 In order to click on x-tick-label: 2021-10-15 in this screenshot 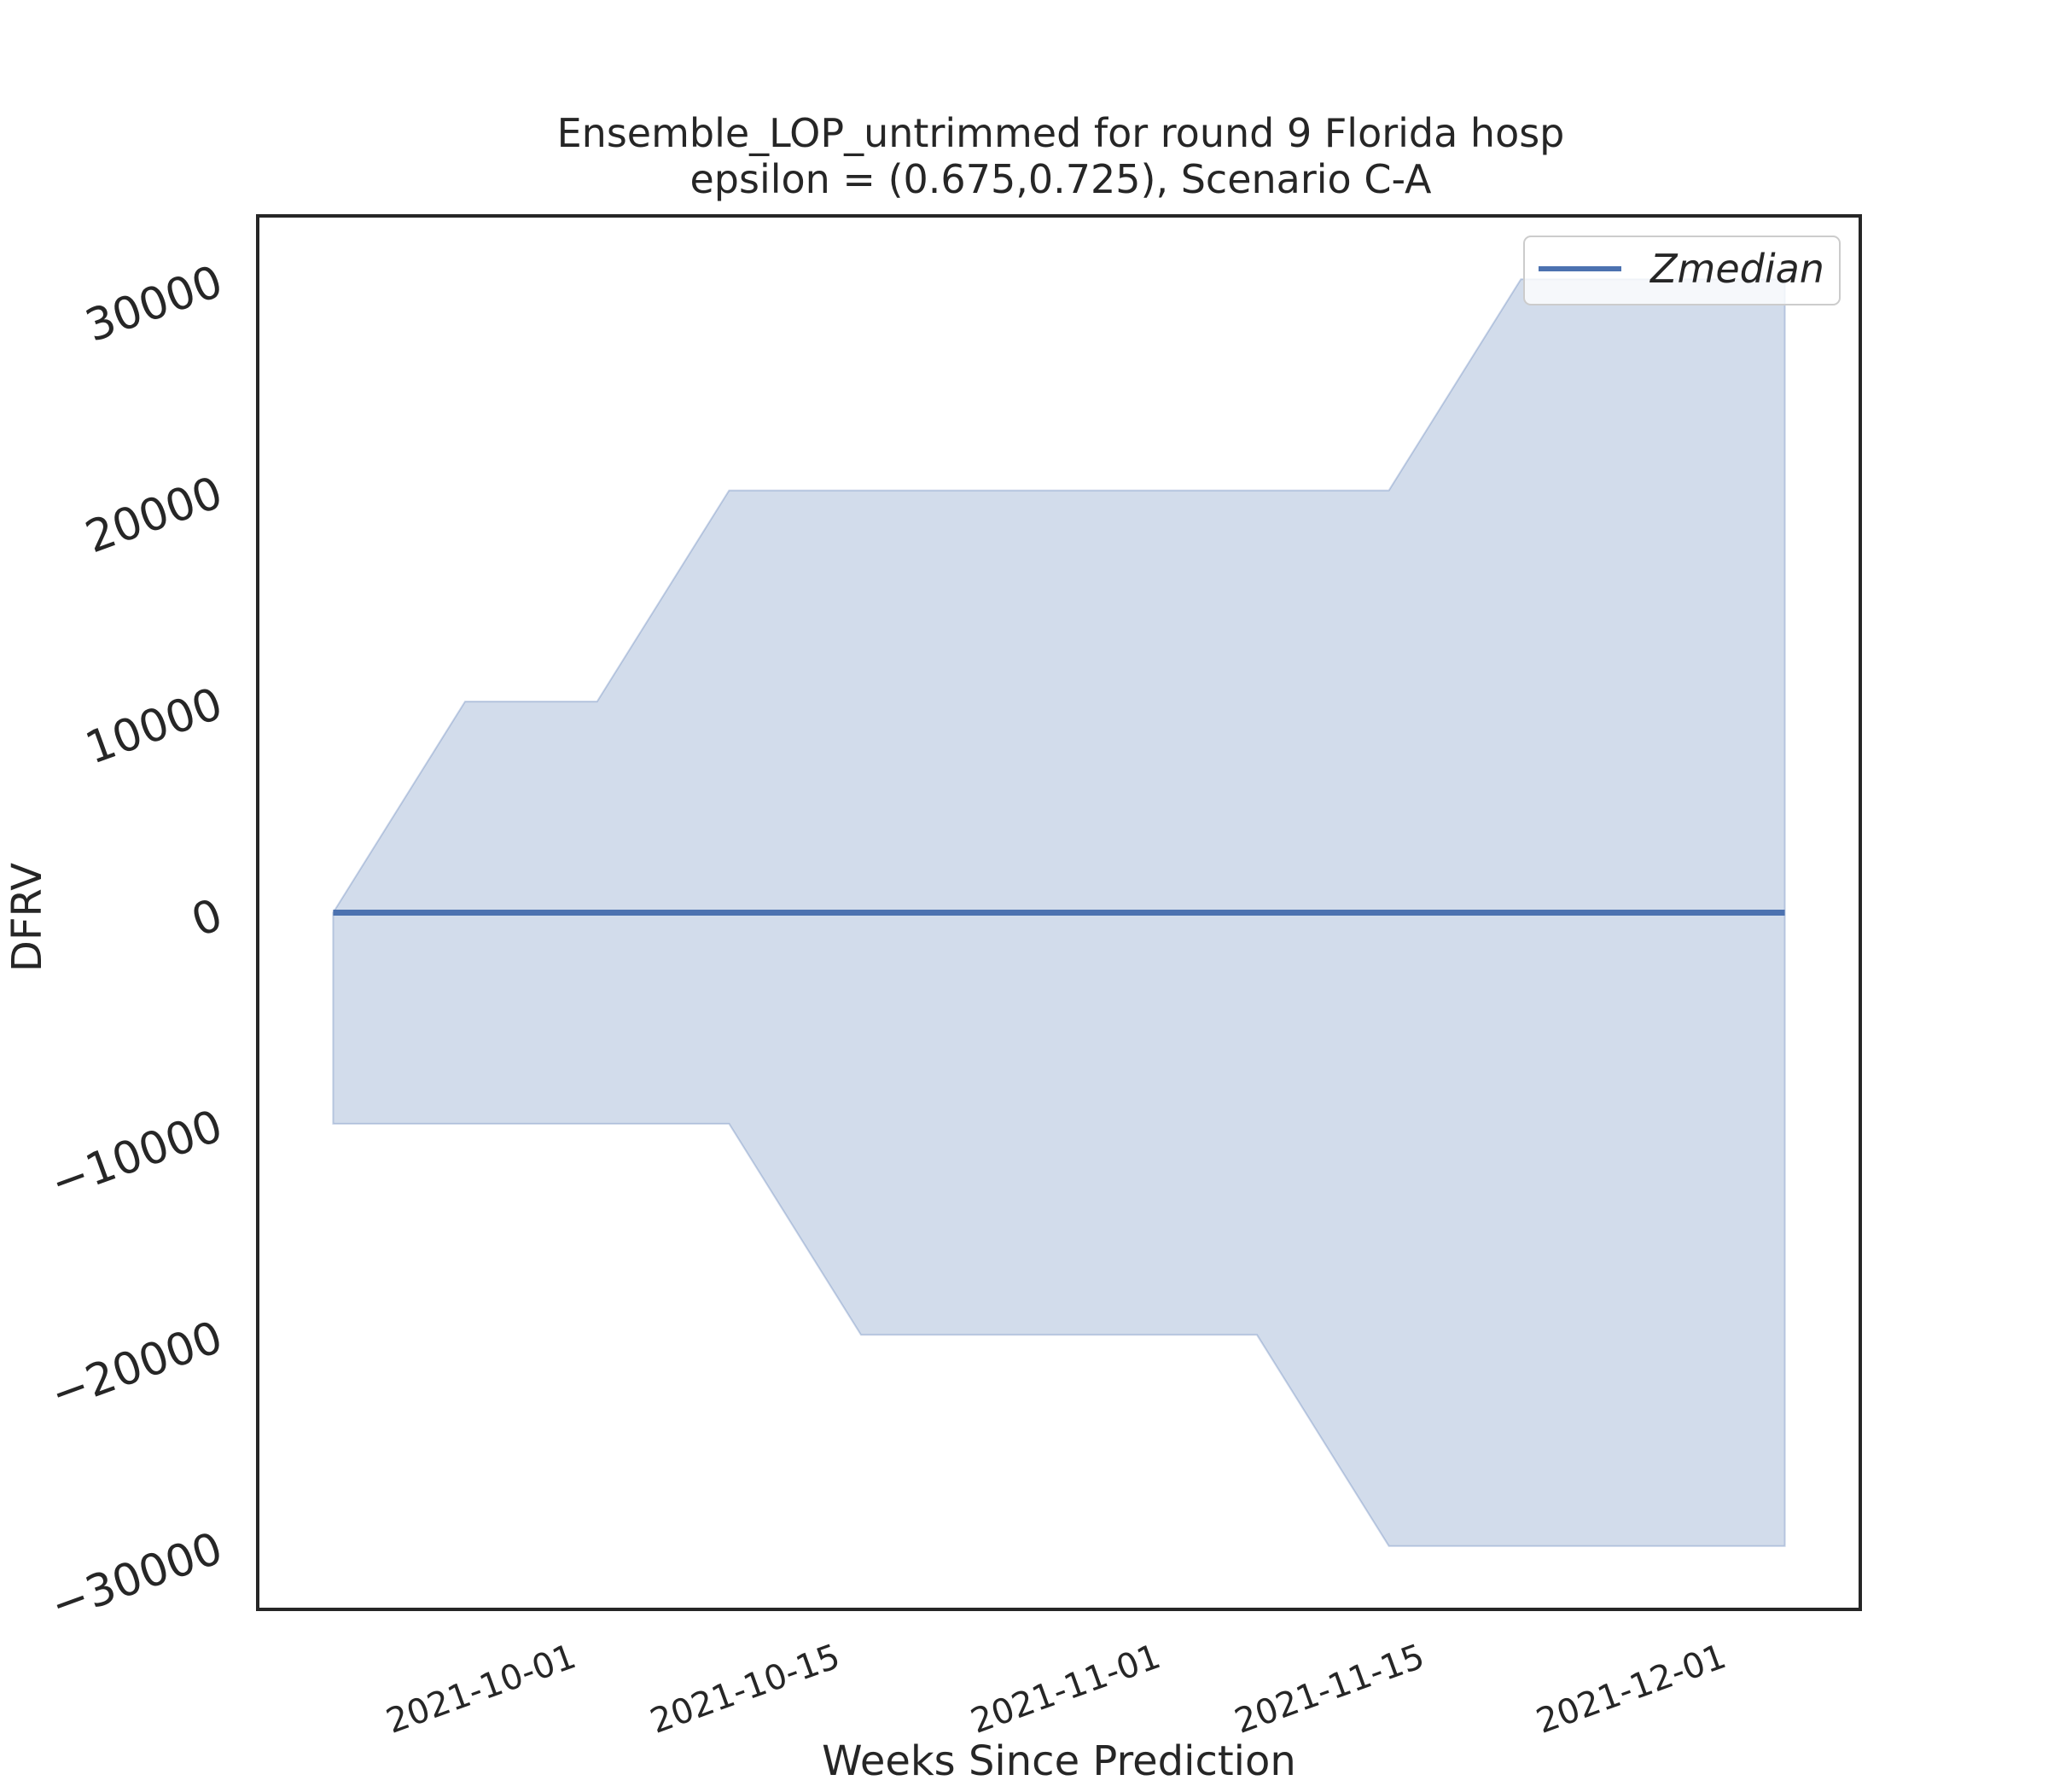, I will do `click(745, 1689)`.